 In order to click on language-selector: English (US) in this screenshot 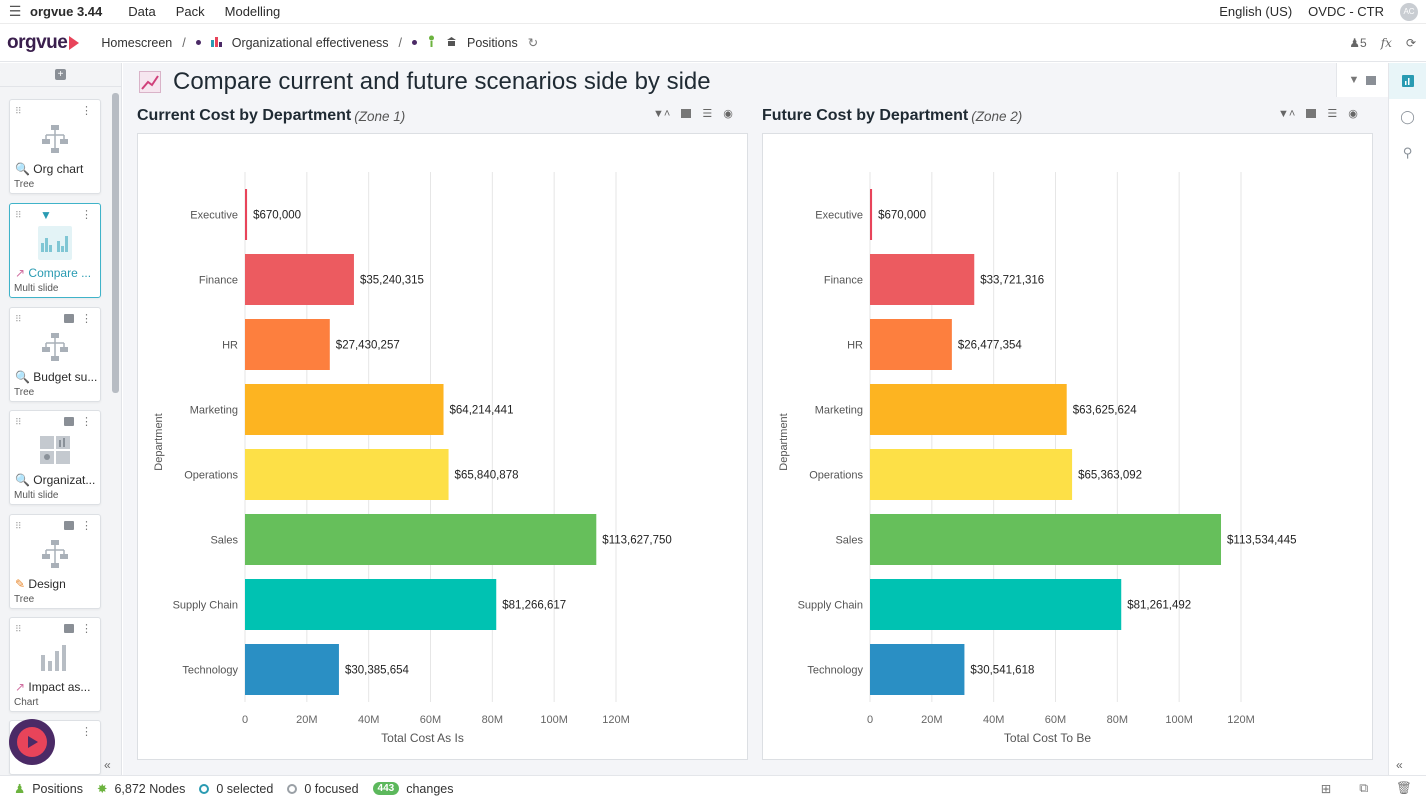, I will do `click(1256, 11)`.